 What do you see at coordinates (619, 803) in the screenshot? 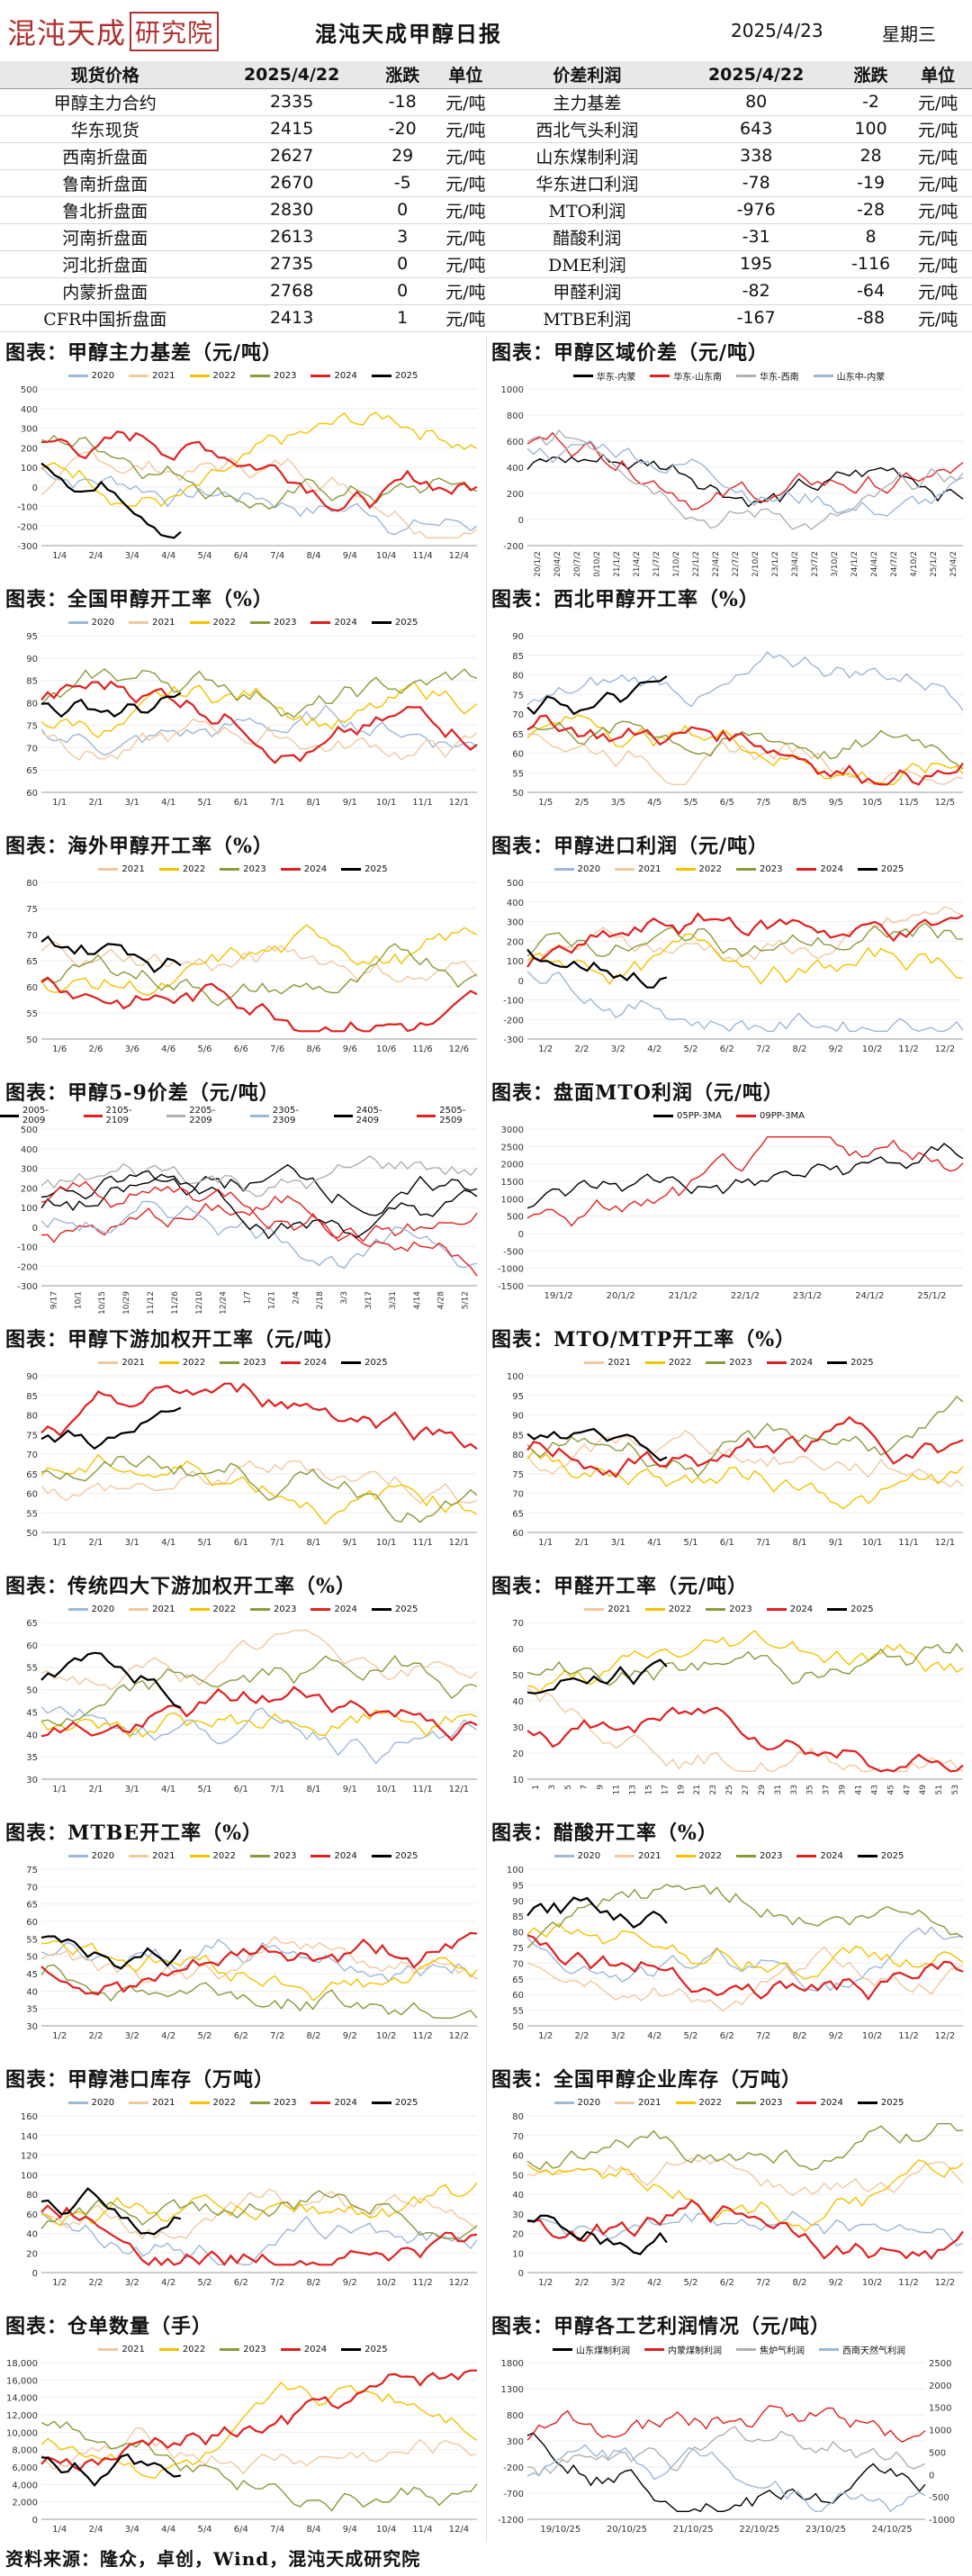
I see `x-tick-label: 3/5` at bounding box center [619, 803].